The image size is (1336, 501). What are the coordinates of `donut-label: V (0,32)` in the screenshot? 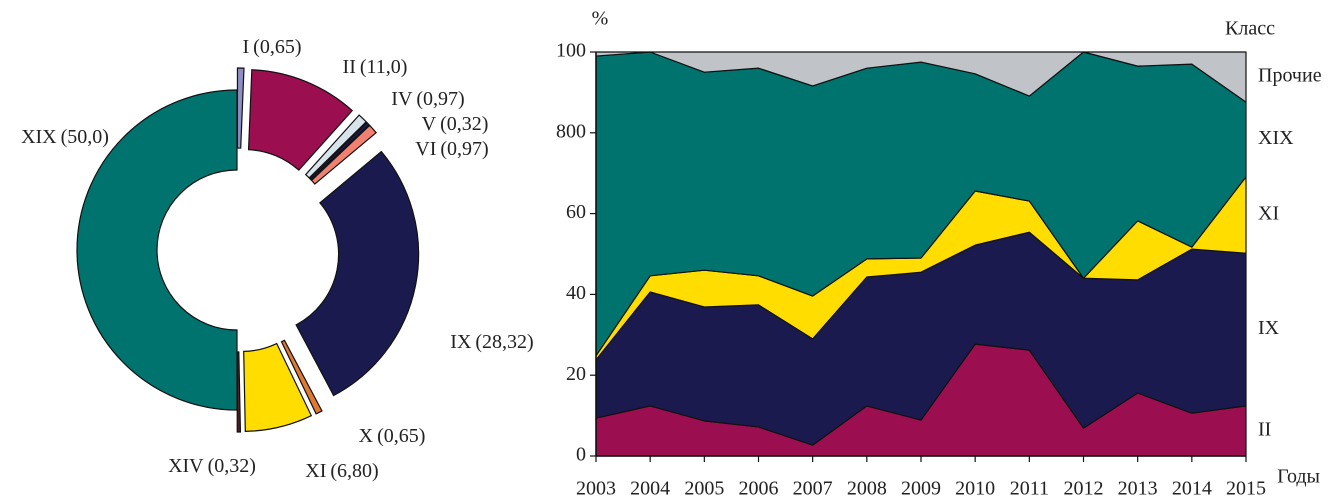 It's located at (455, 124).